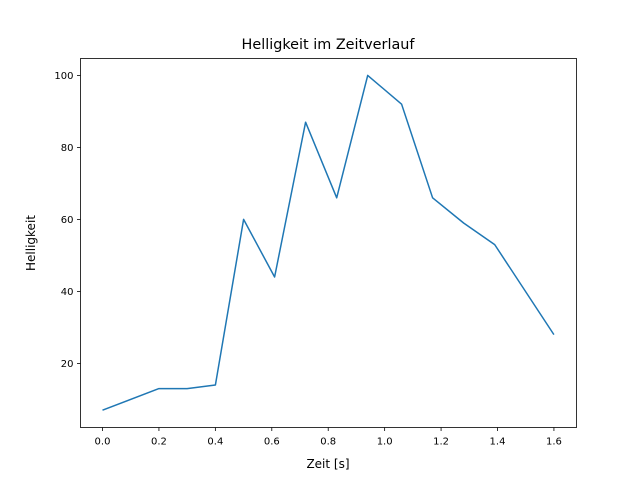 The height and width of the screenshot is (484, 640). Describe the element at coordinates (385, 442) in the screenshot. I see `x-tick-label: 1.0` at that location.